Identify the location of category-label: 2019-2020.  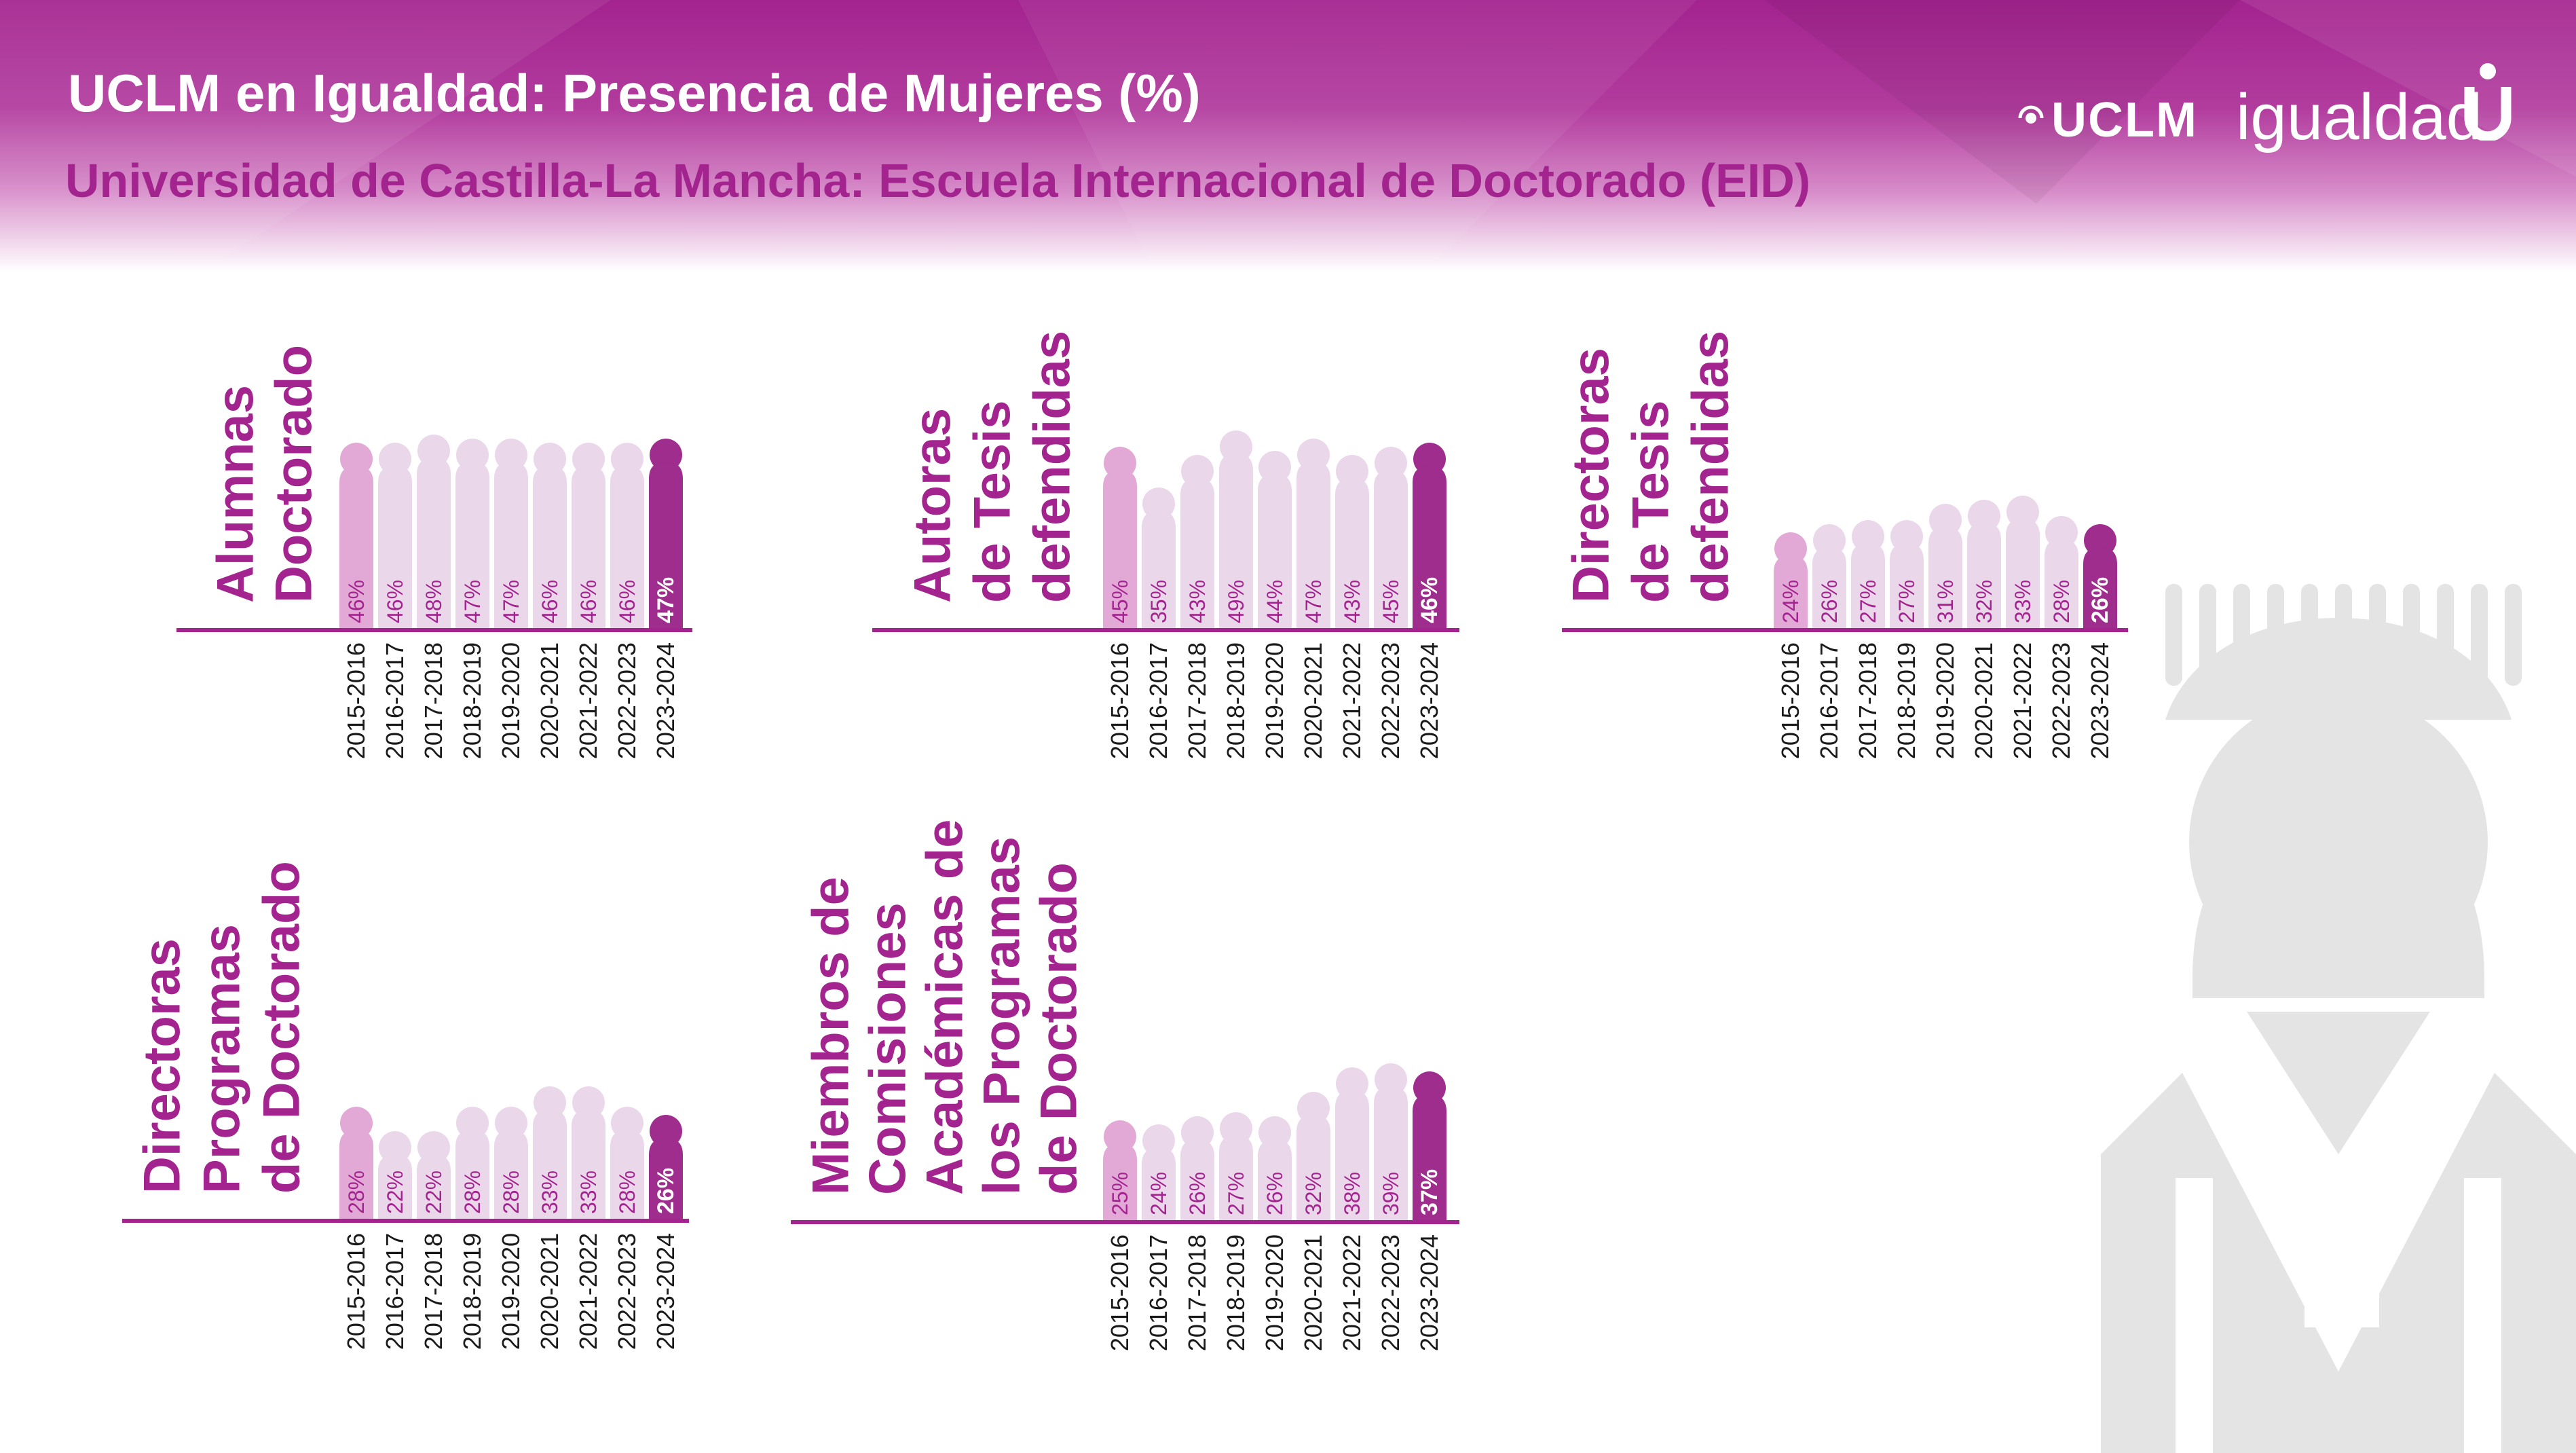
(511, 1292).